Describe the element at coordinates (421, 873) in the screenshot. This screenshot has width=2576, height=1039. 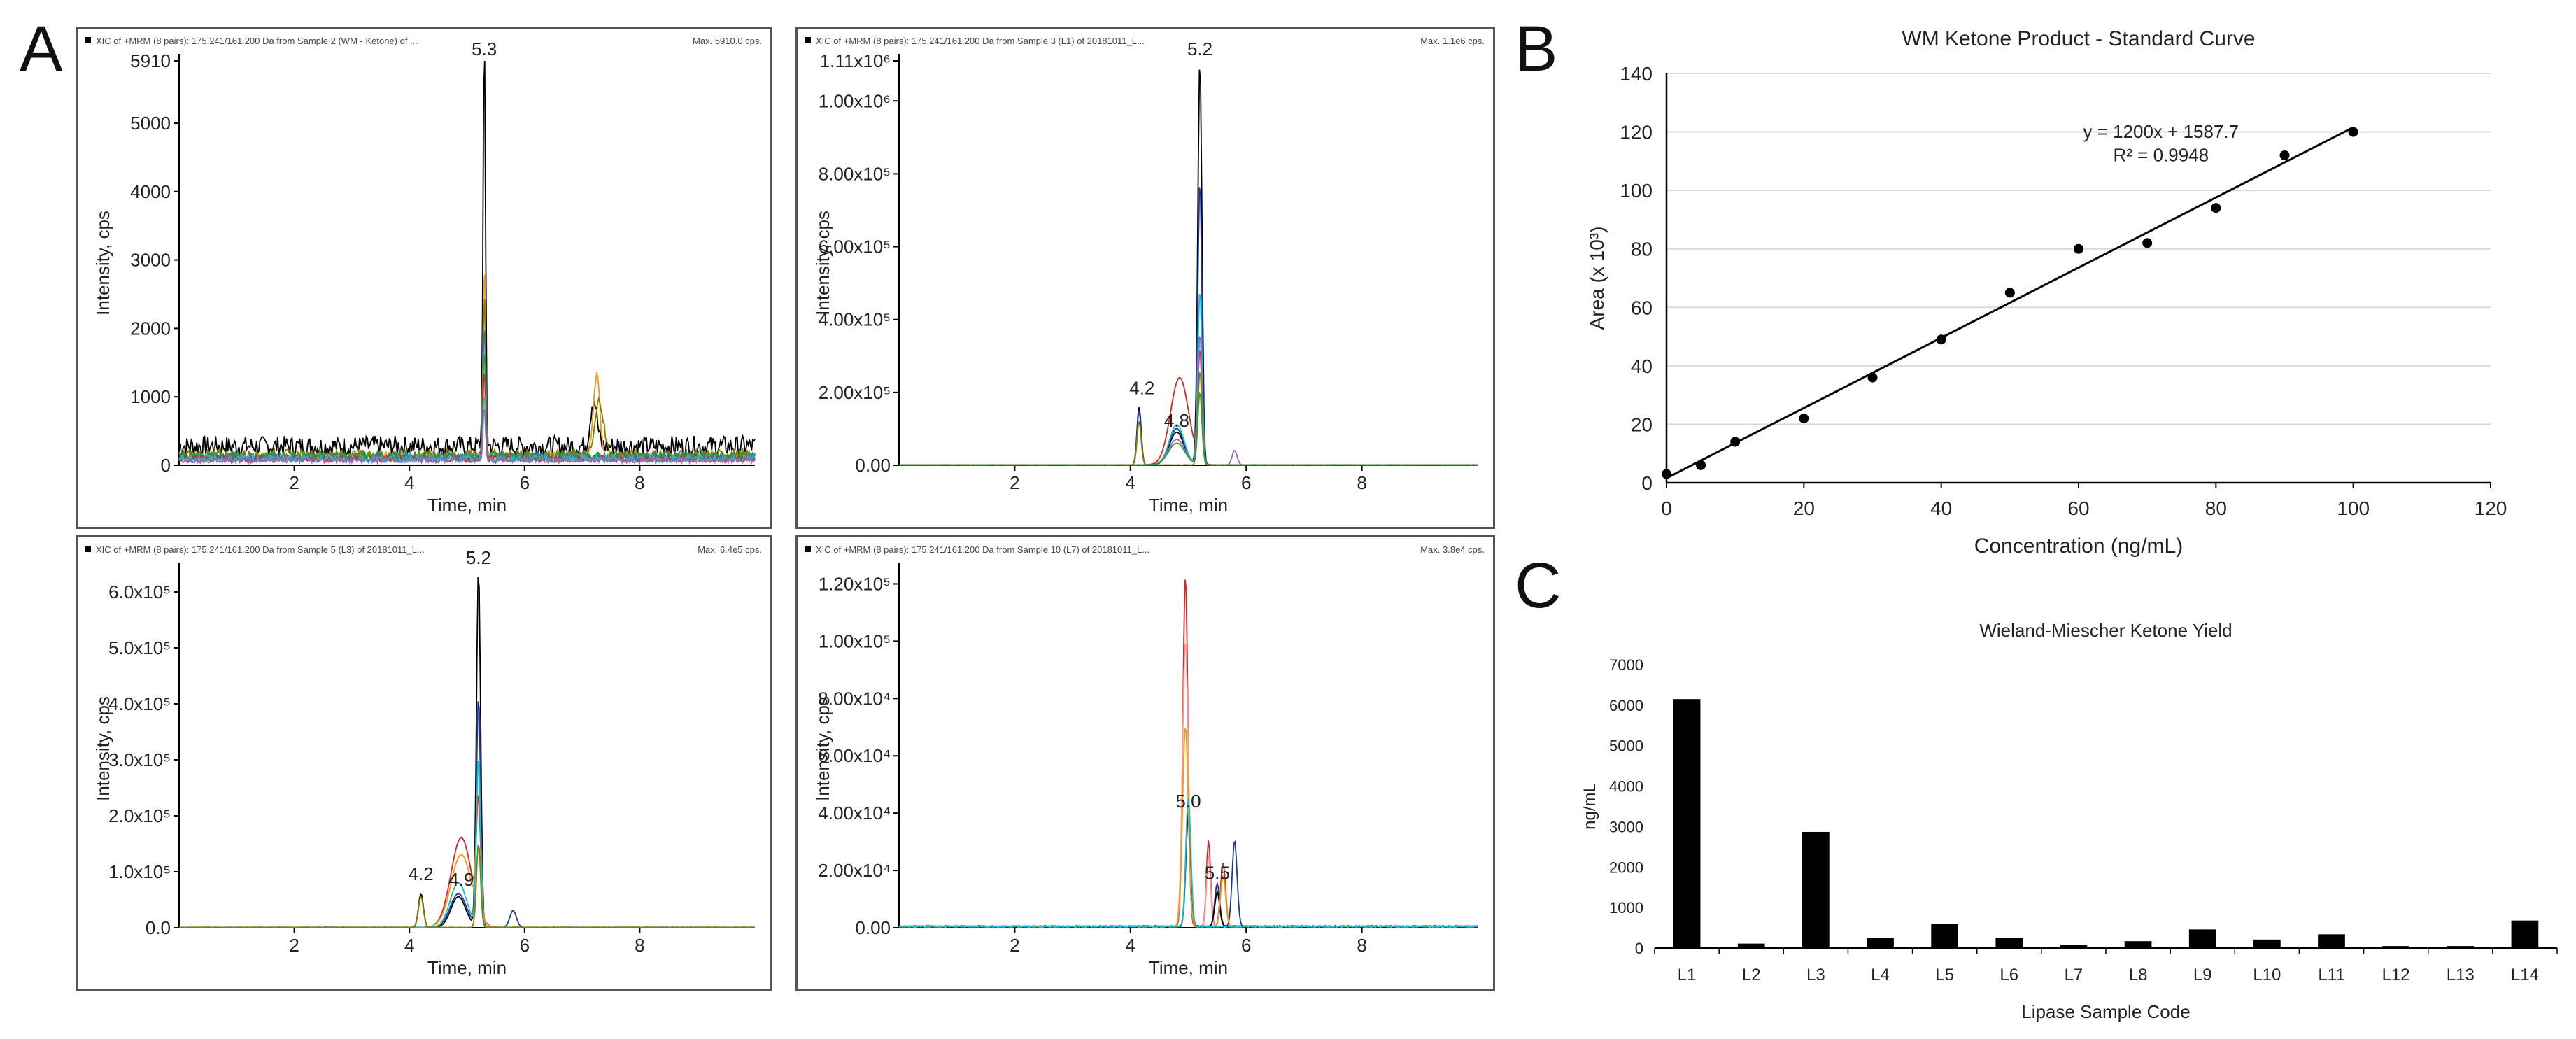
I see `peak-label: 4.2` at that location.